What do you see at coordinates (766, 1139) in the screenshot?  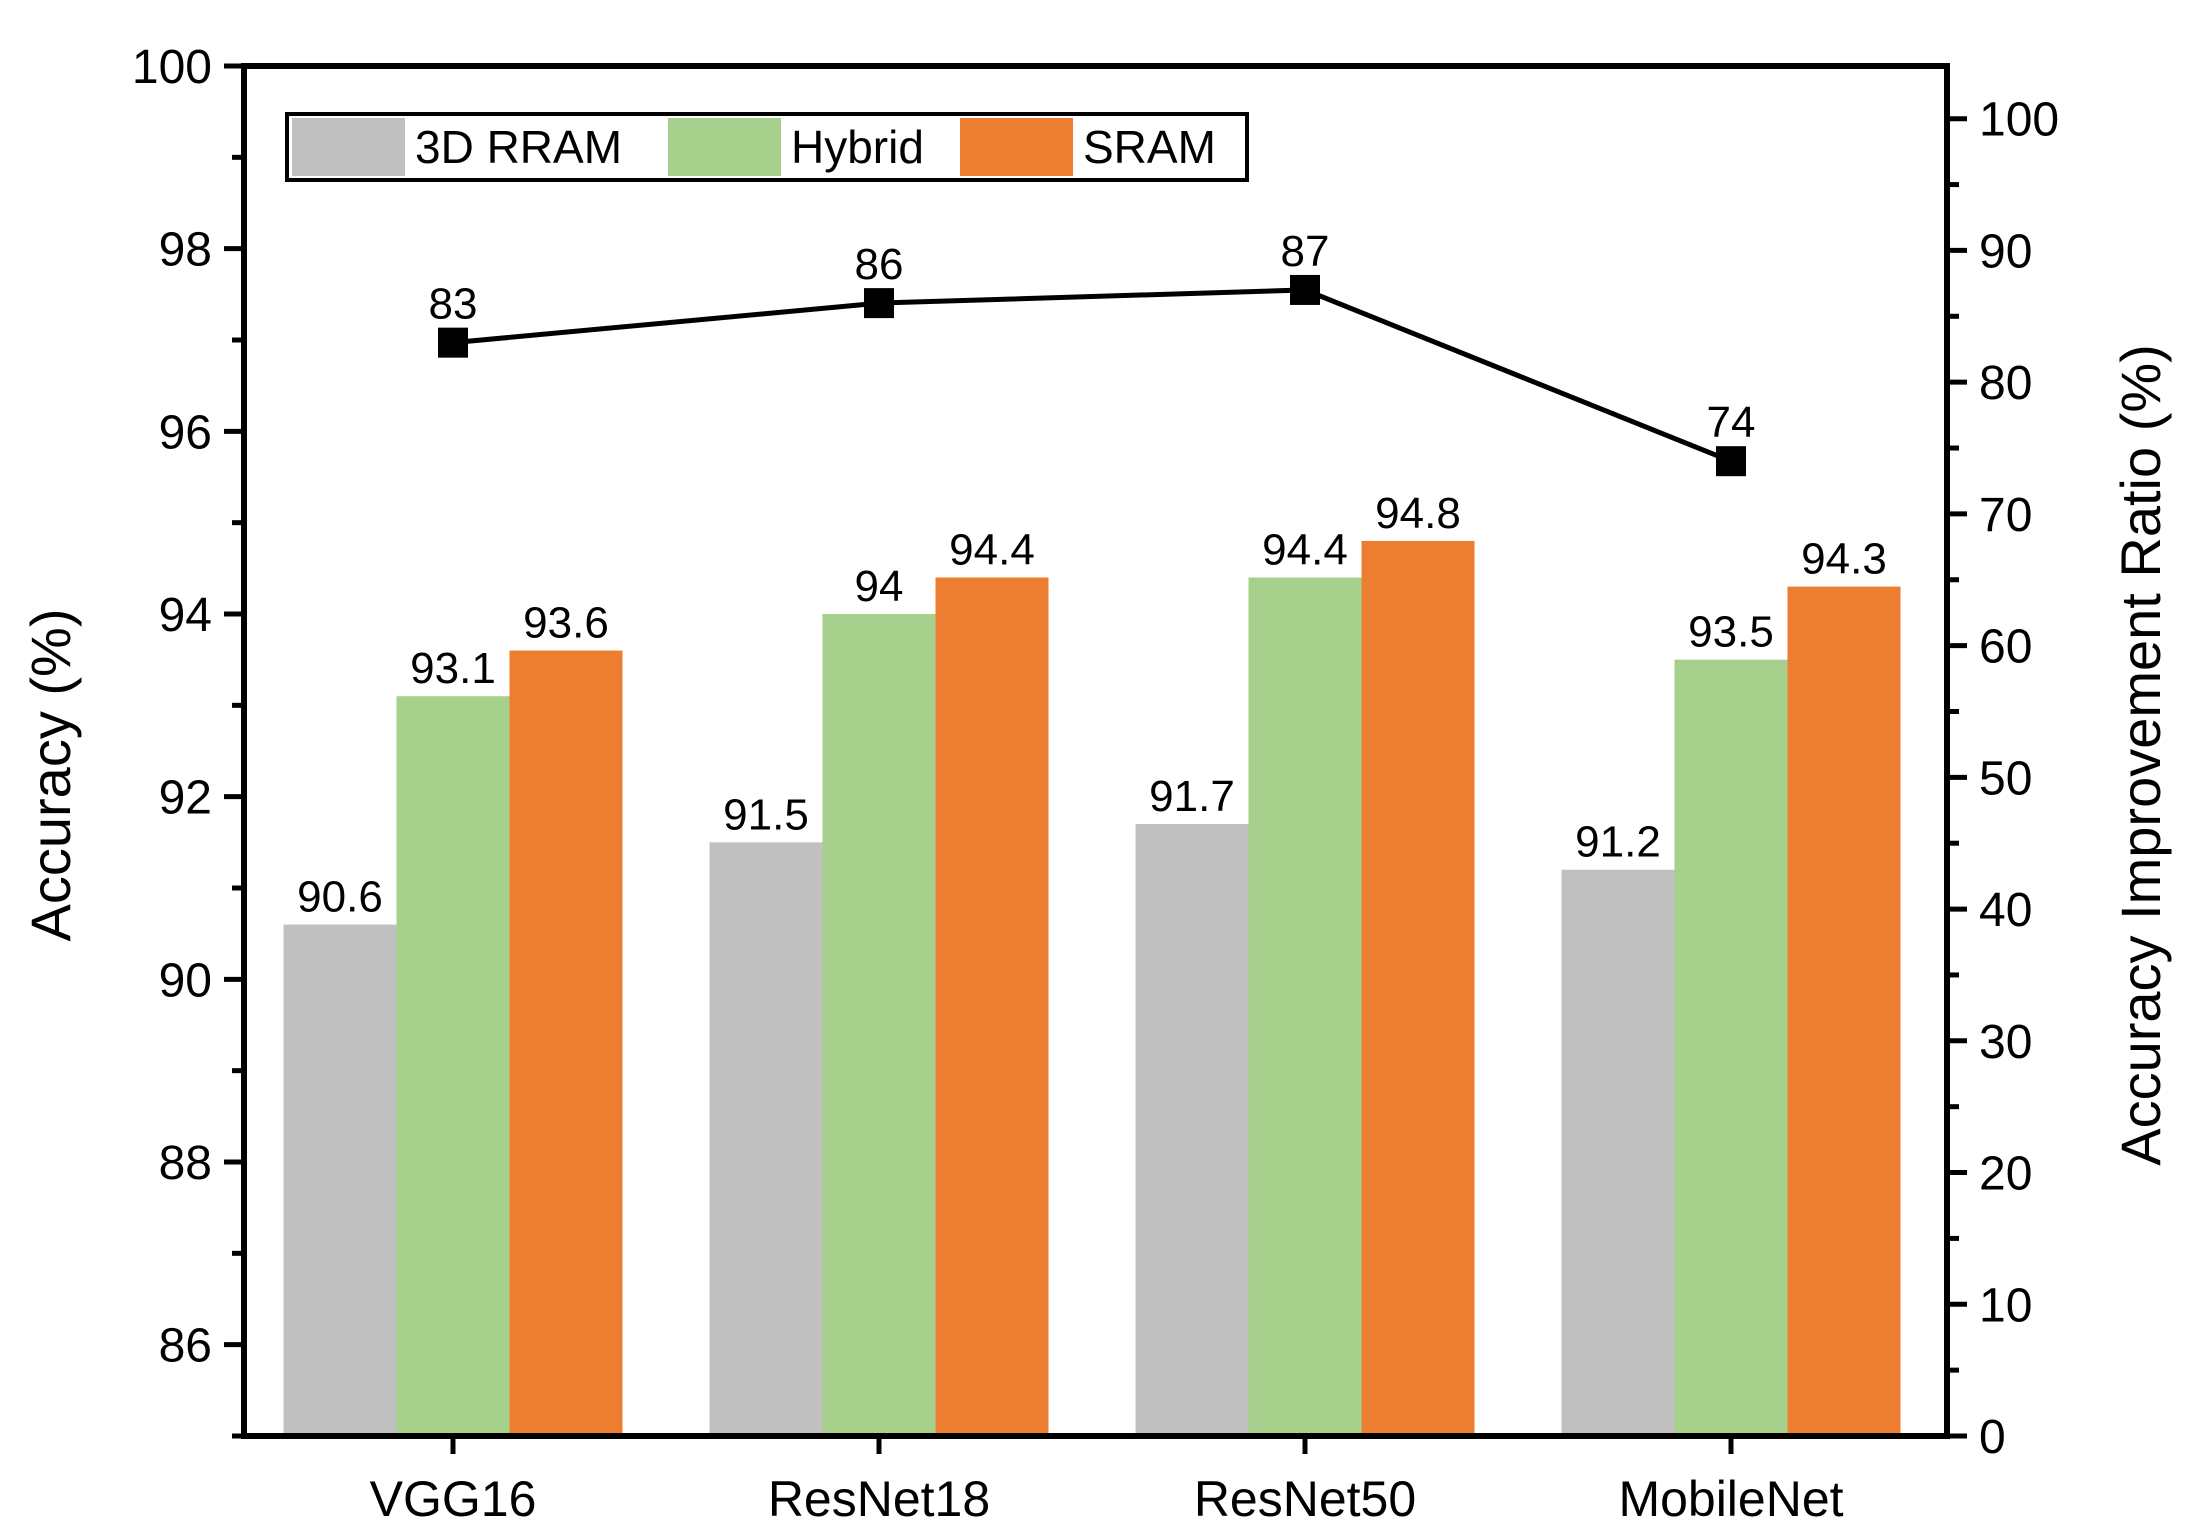 I see `bar-3d-rram-resnet18` at bounding box center [766, 1139].